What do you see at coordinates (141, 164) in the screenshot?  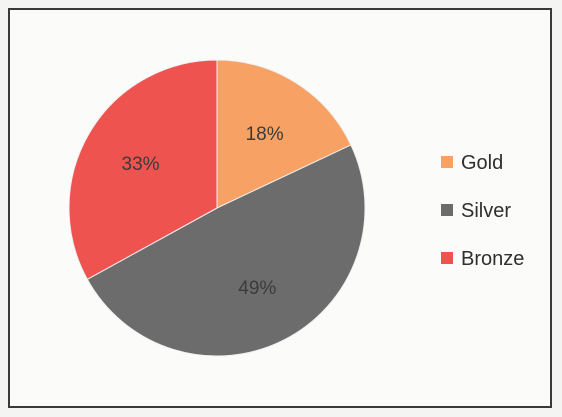 I see `slice-label-bronze: 33%` at bounding box center [141, 164].